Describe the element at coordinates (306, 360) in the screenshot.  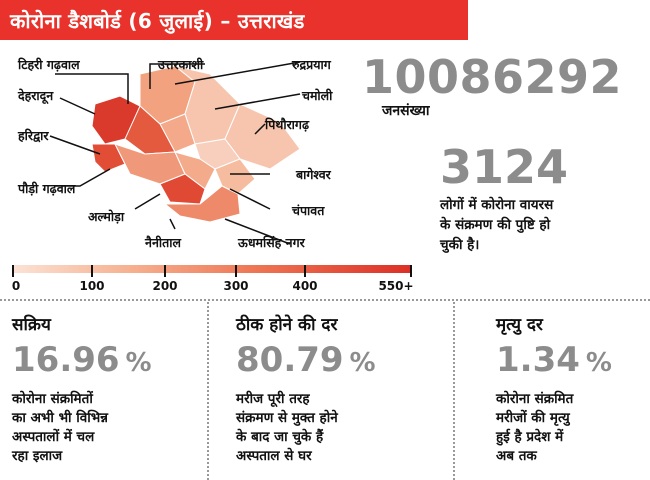
I see `stat-value: 80.79%` at that location.